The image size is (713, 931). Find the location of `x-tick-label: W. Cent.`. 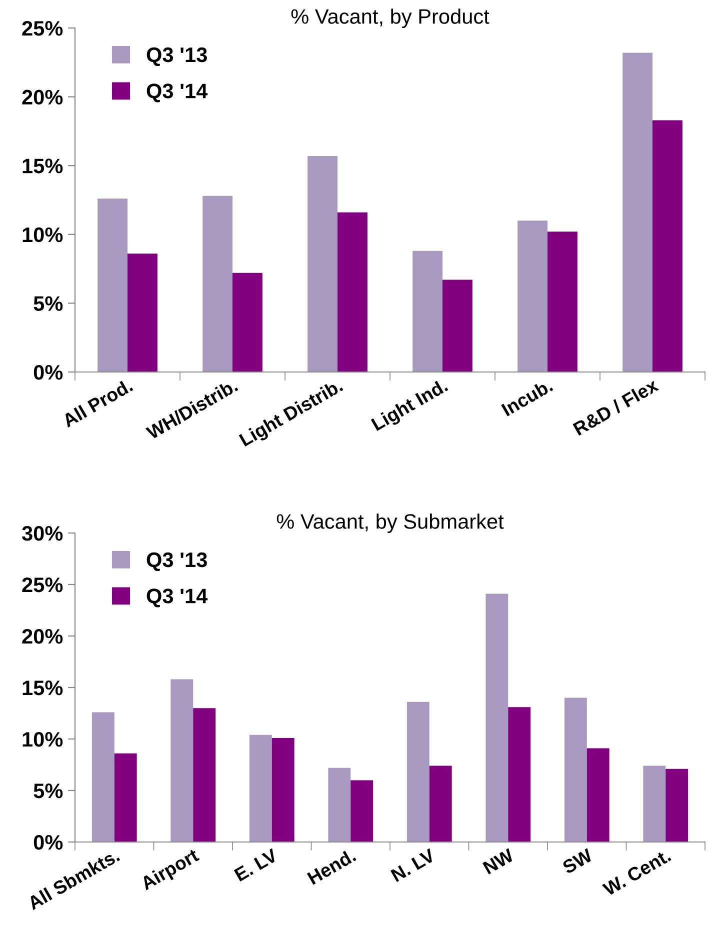

x-tick-label: W. Cent. is located at coordinates (637, 872).